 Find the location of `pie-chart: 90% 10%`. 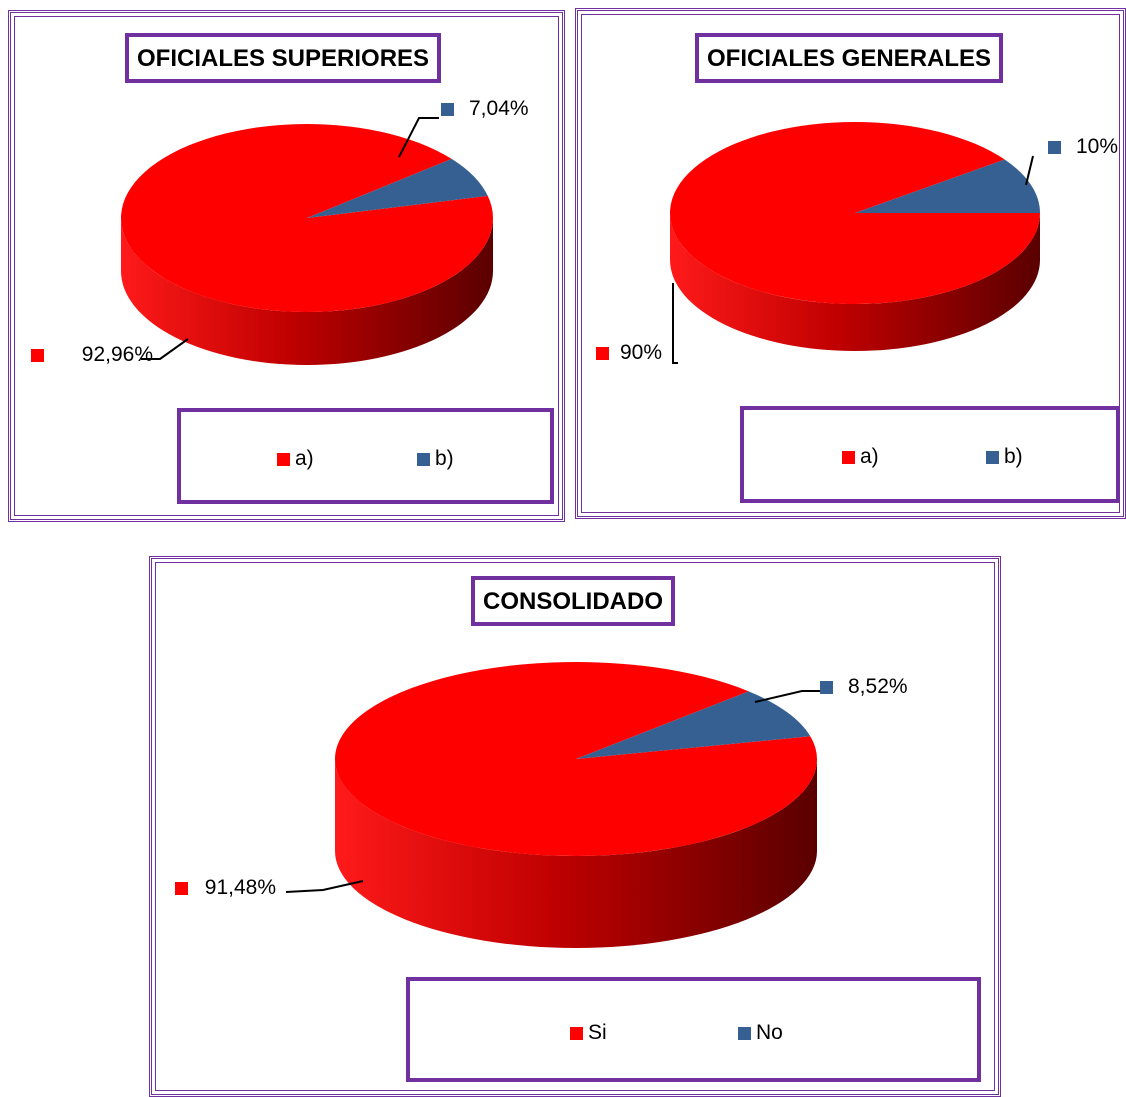

pie-chart: 90% 10% is located at coordinates (857, 242).